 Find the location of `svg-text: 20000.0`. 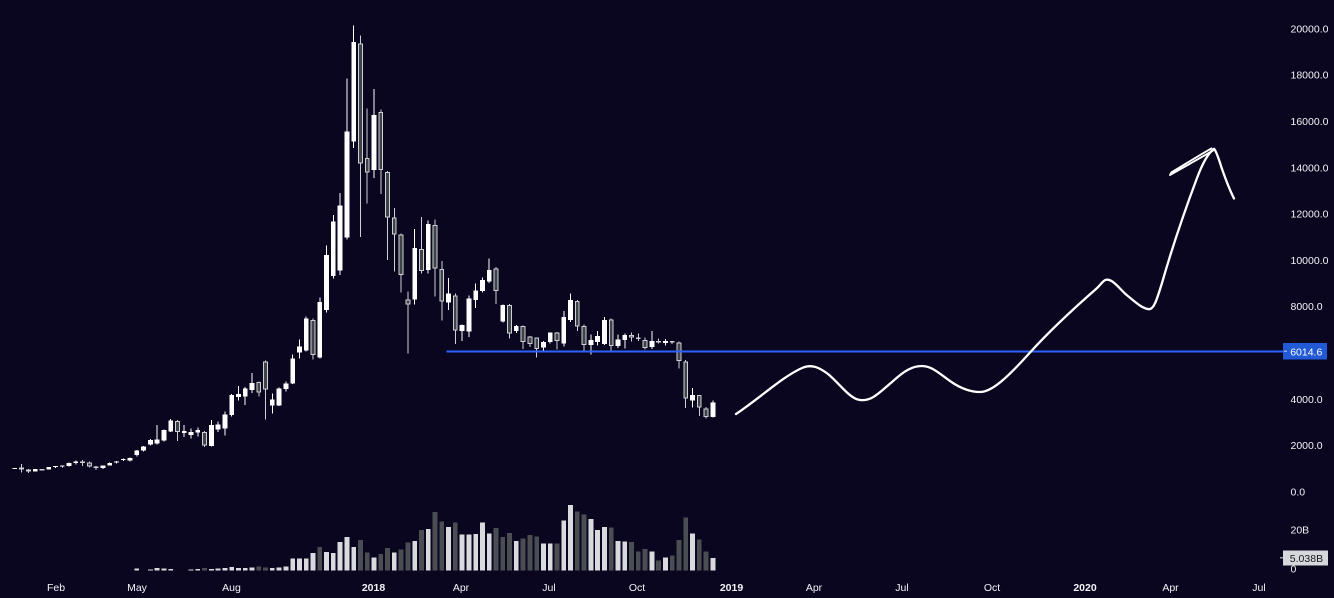

svg-text: 20000.0 is located at coordinates (1310, 29).